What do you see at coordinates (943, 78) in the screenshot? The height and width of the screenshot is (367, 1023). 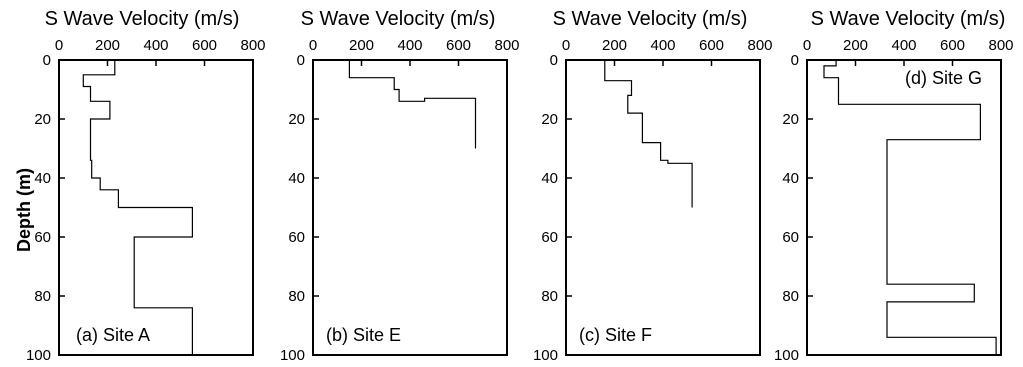 I see `panel-label: (d) Site G` at bounding box center [943, 78].